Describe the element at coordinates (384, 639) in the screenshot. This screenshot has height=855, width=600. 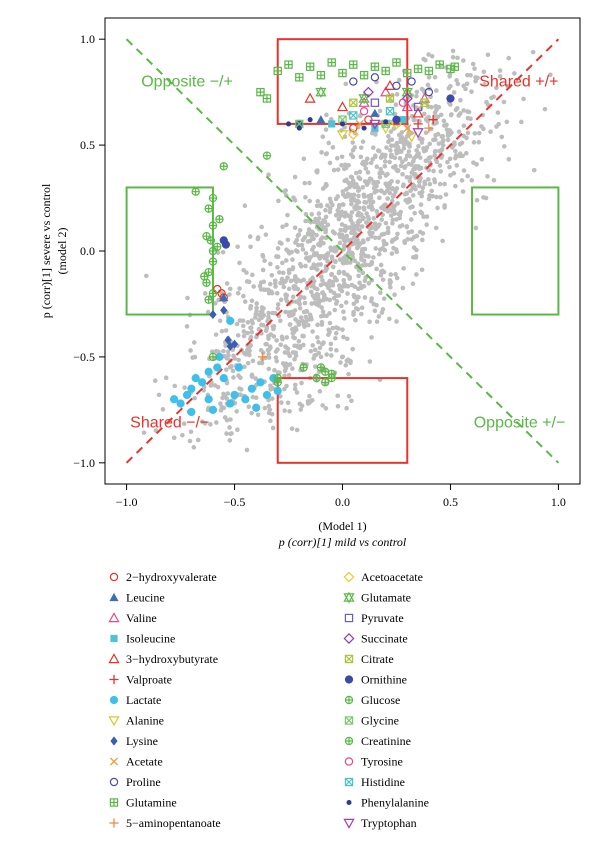
I see `legend-label: Succinate` at that location.